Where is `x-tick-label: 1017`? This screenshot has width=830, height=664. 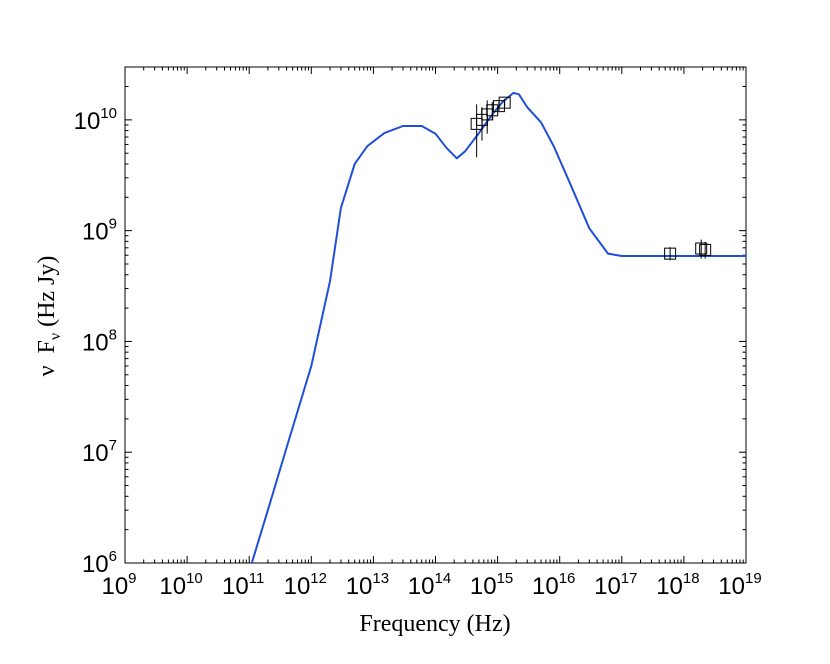
x-tick-label: 1017 is located at coordinates (615, 585).